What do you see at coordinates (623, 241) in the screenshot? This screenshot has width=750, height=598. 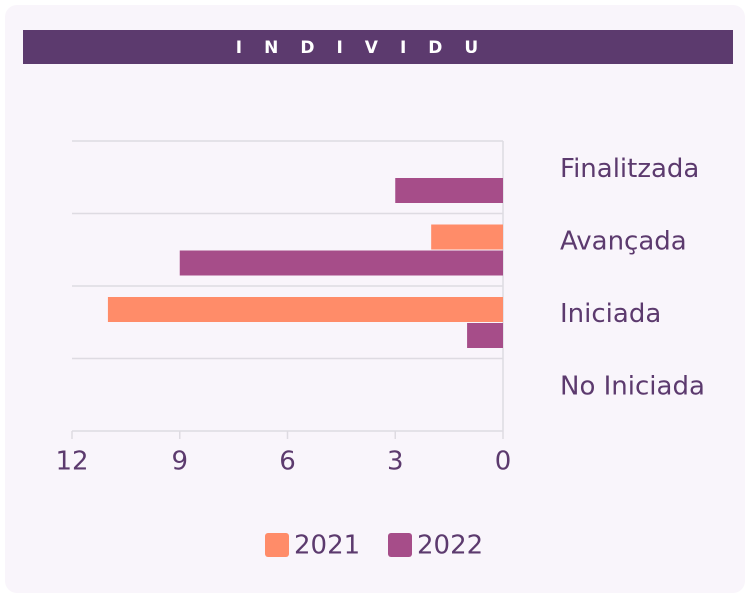 I see `category-label: Avançada` at bounding box center [623, 241].